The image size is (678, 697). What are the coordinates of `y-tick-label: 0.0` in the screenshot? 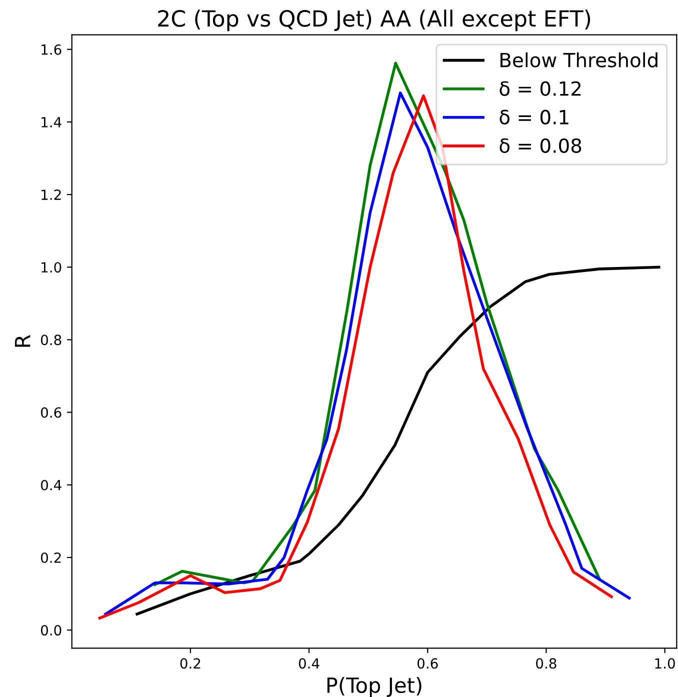 It's located at (51, 630).